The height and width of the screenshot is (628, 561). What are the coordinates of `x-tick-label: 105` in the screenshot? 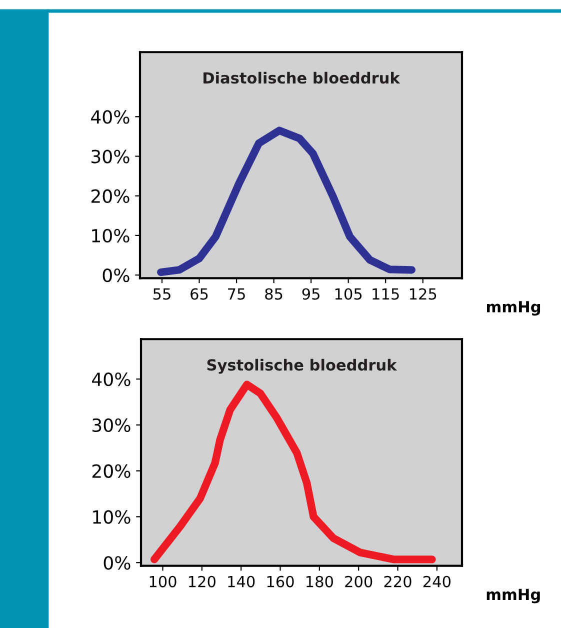 It's located at (348, 294).